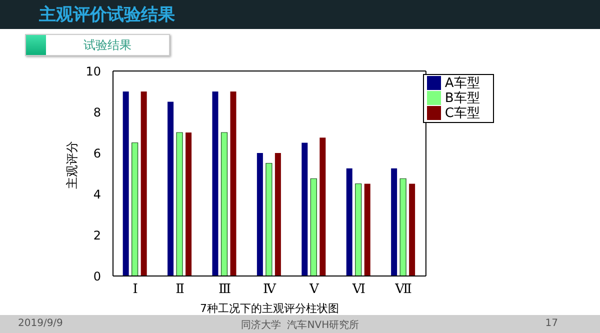 This screenshot has height=333, width=600. I want to click on chart-title: 主观评价试验结果, so click(107, 15).